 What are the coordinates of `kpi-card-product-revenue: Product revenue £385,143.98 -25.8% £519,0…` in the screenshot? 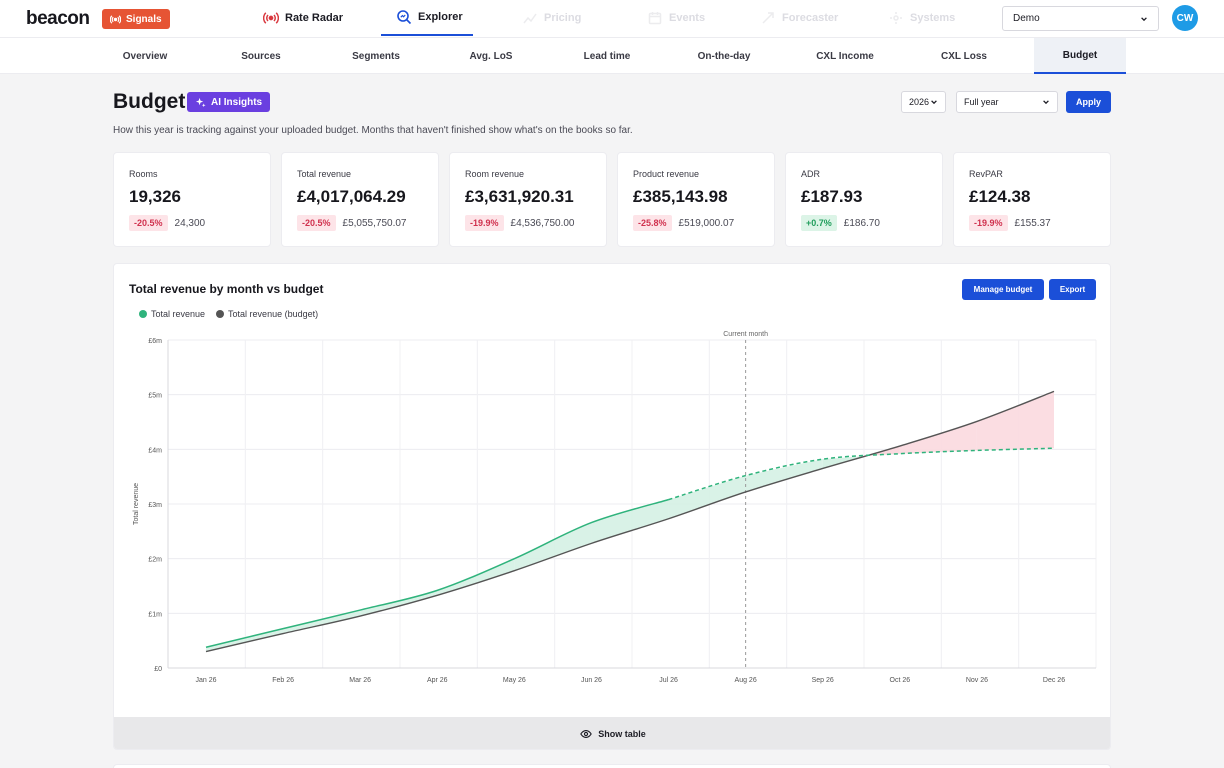 It's located at (696, 199).